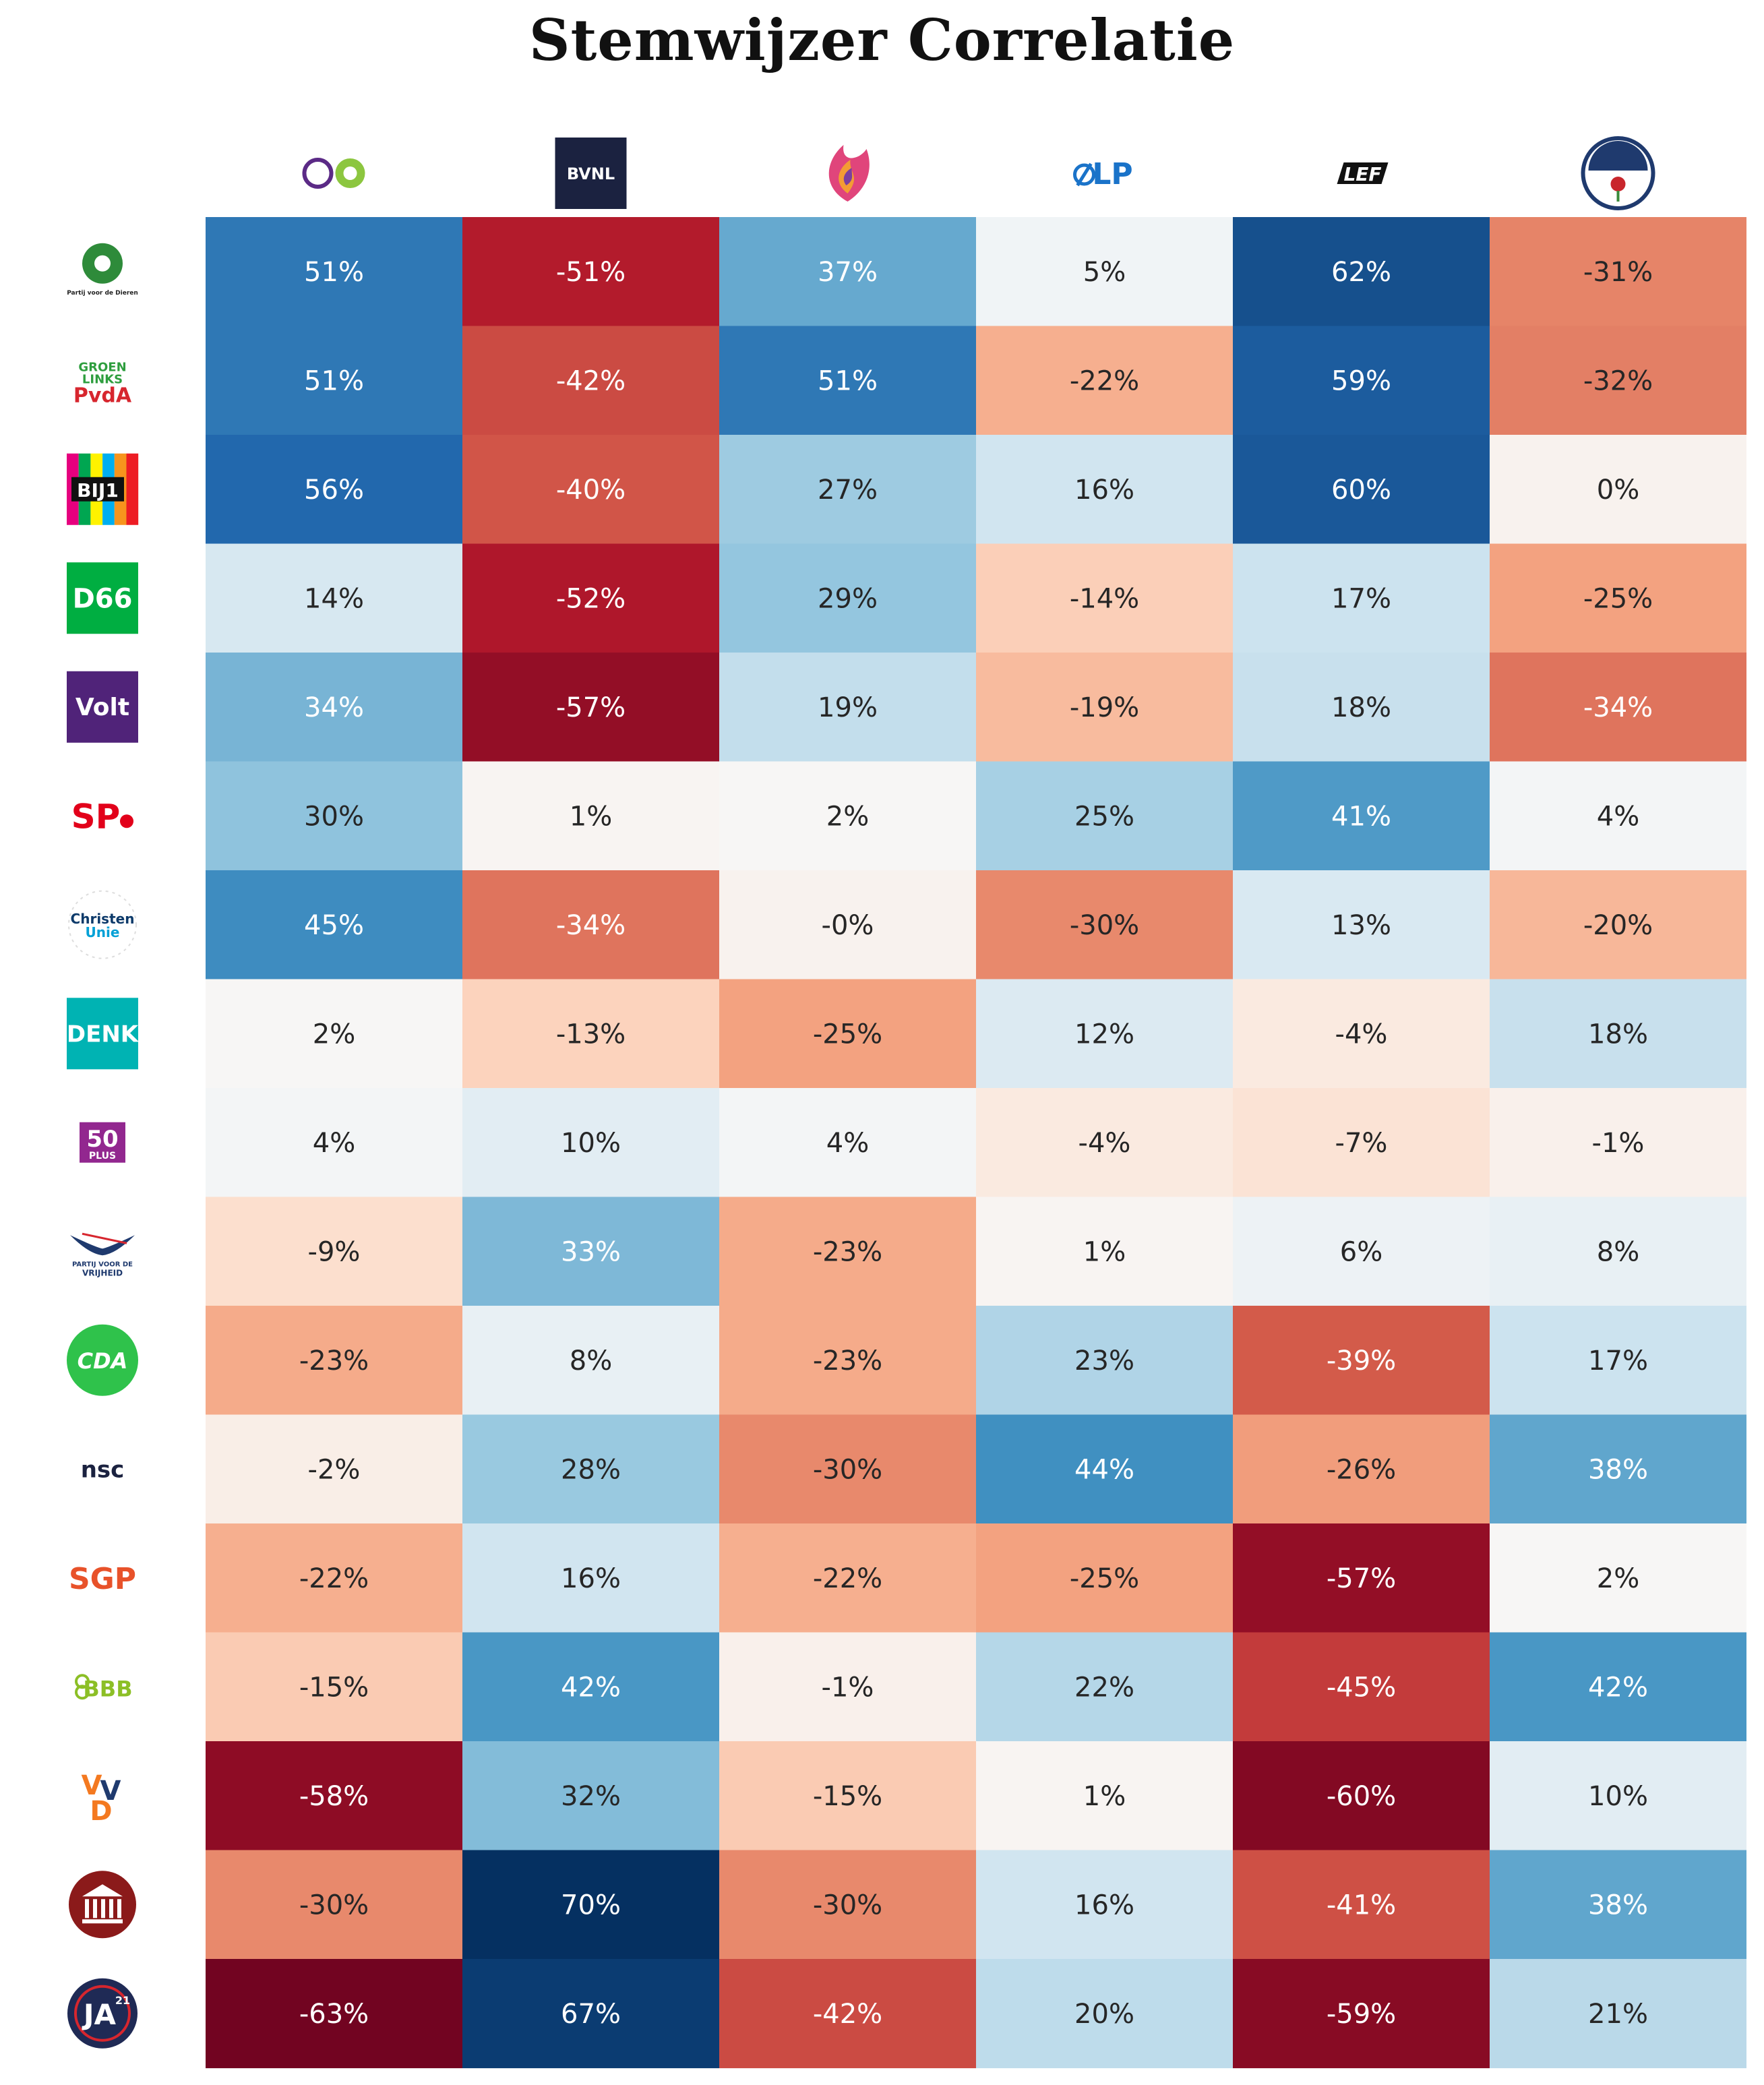  I want to click on cell-label: 34%, so click(334, 707).